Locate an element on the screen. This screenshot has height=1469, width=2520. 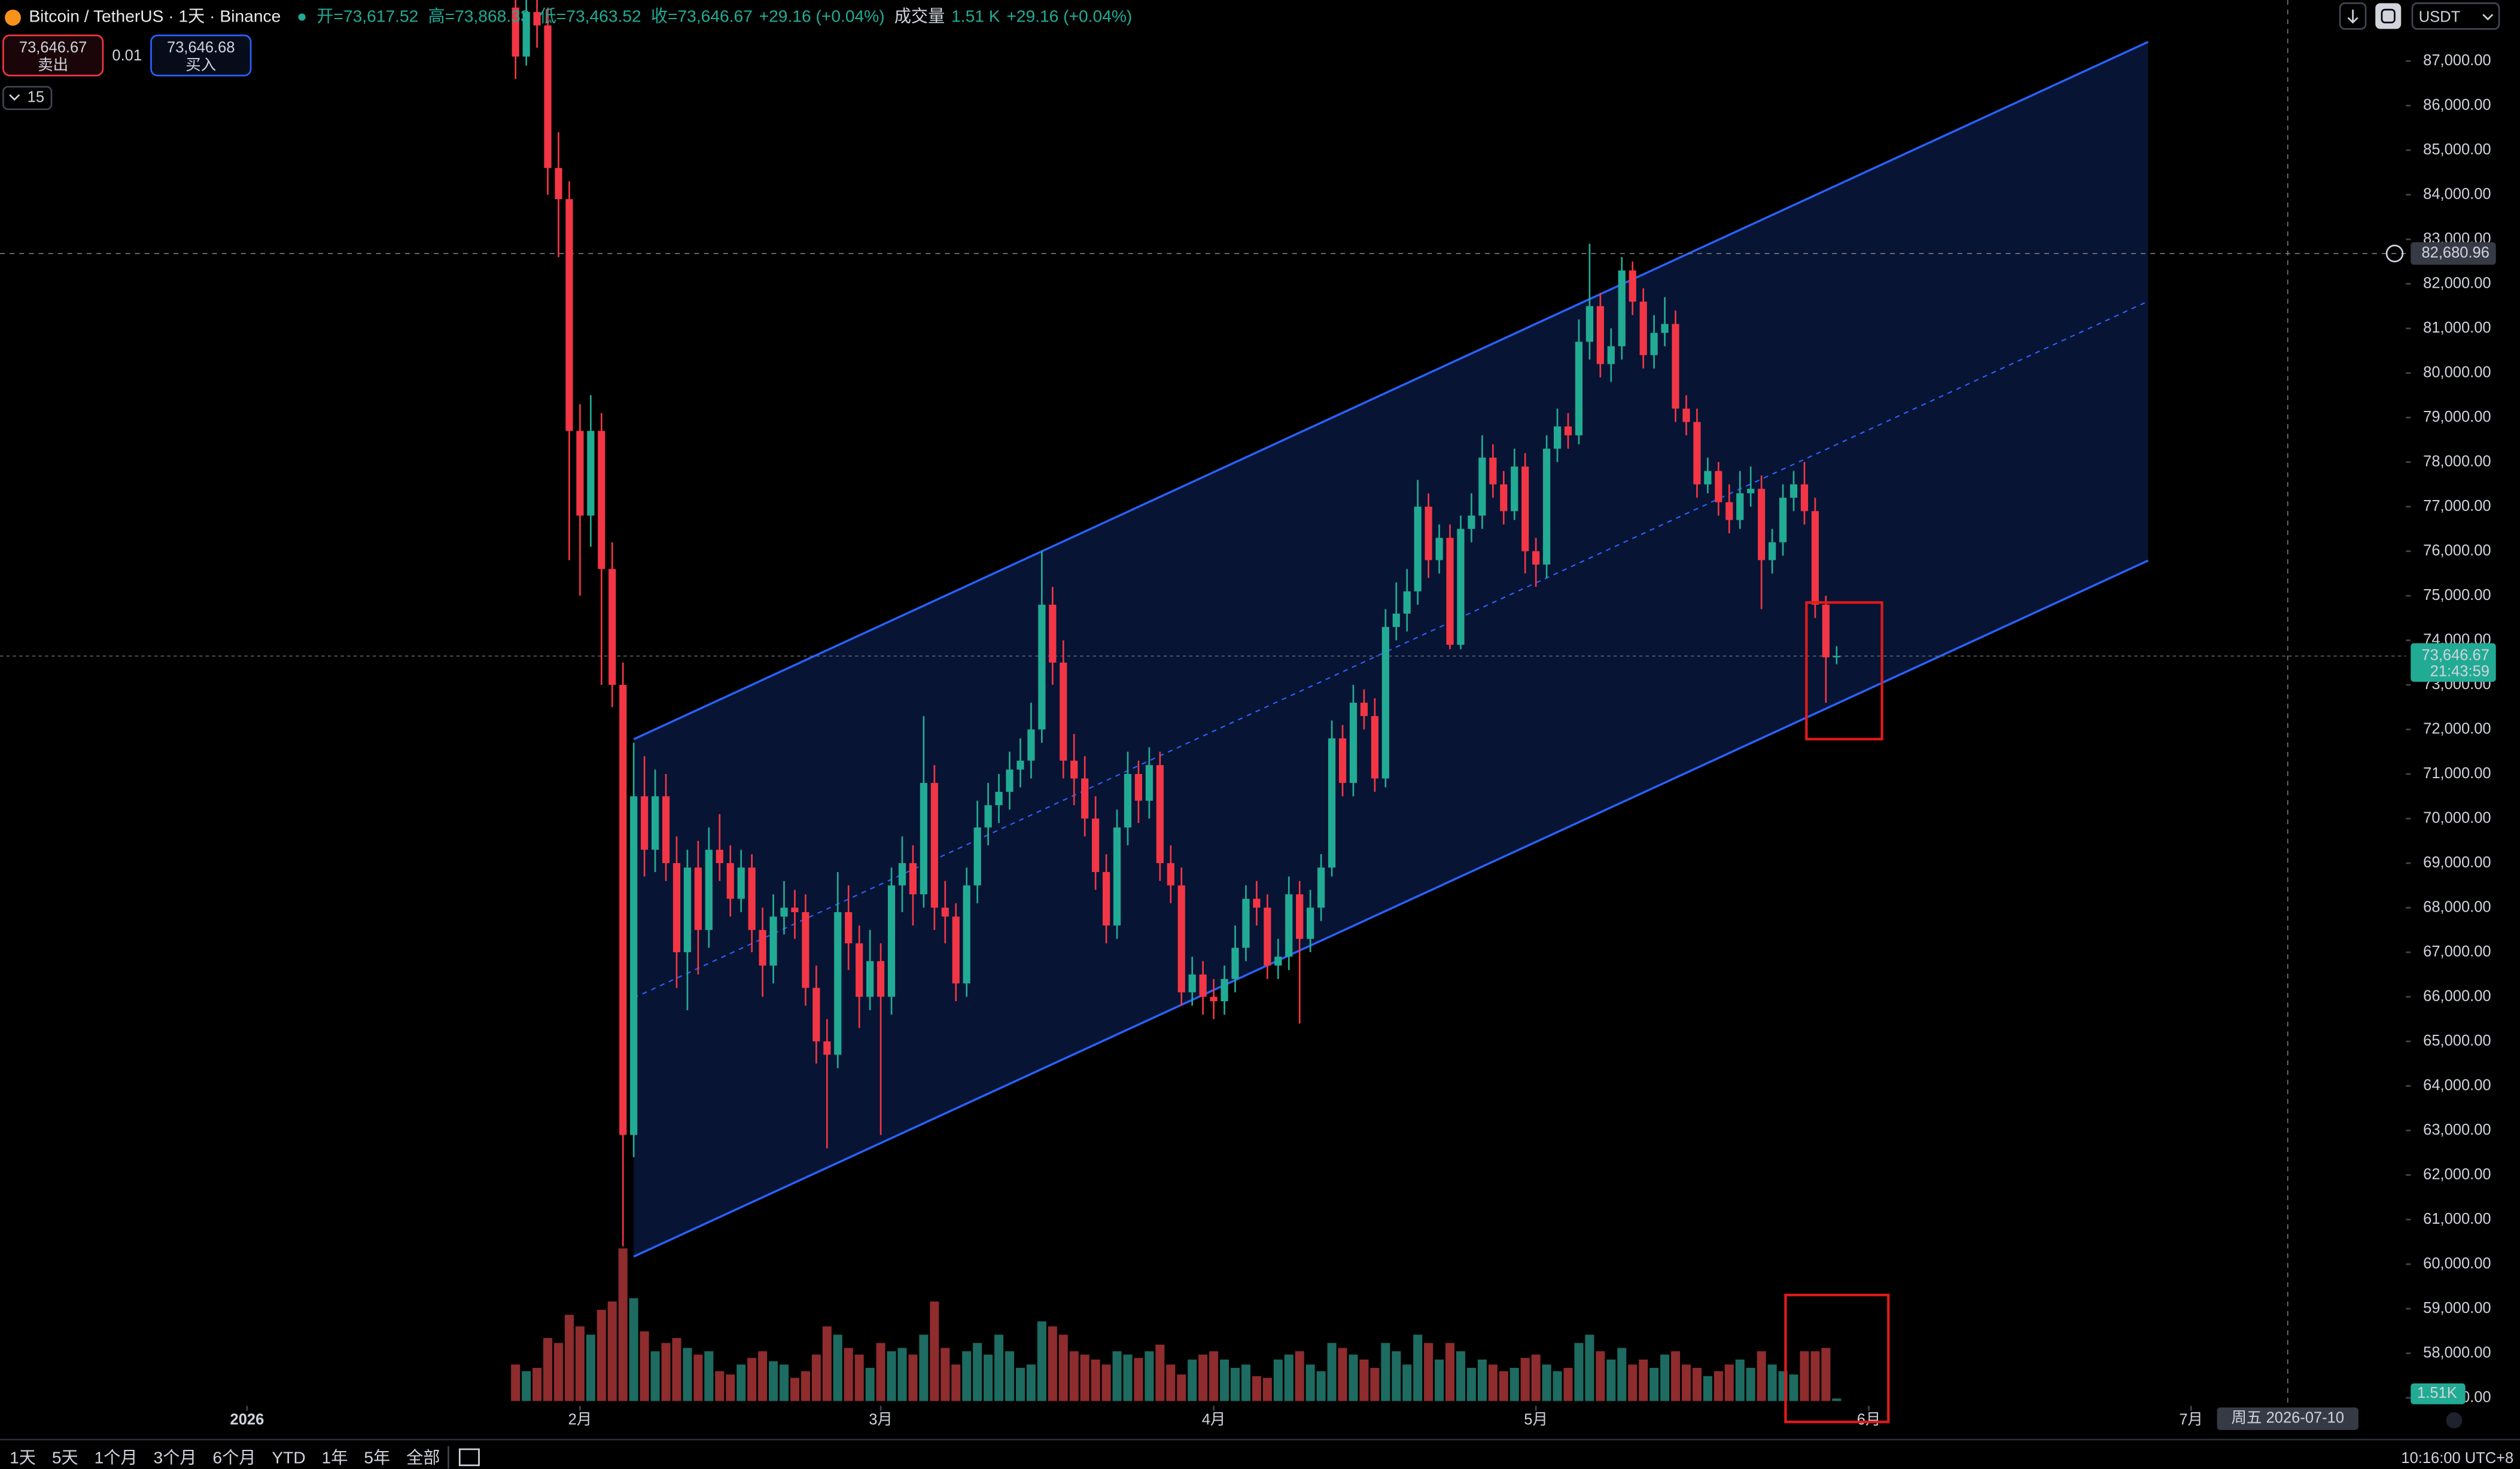
timeframe-button: 全部 is located at coordinates (423, 1457).